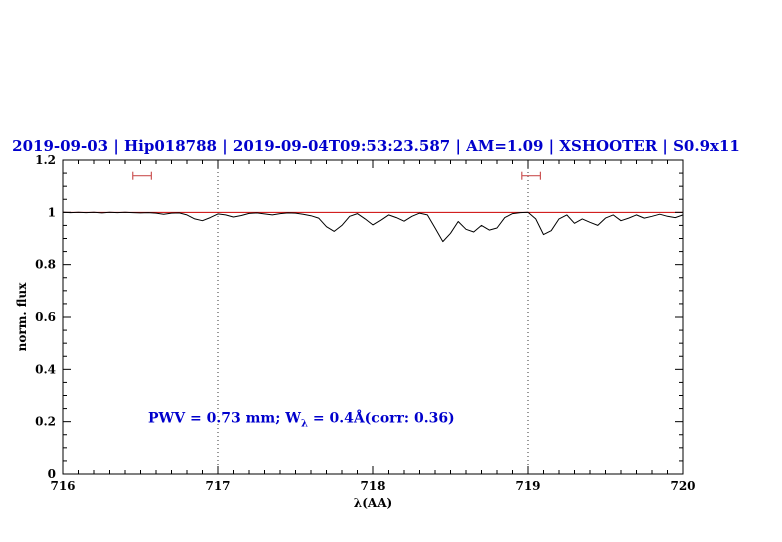 This screenshot has height=542, width=782. Describe the element at coordinates (381, 418) in the screenshot. I see `annotation-suffix: = 0.4Å(corr: 0.36)` at that location.